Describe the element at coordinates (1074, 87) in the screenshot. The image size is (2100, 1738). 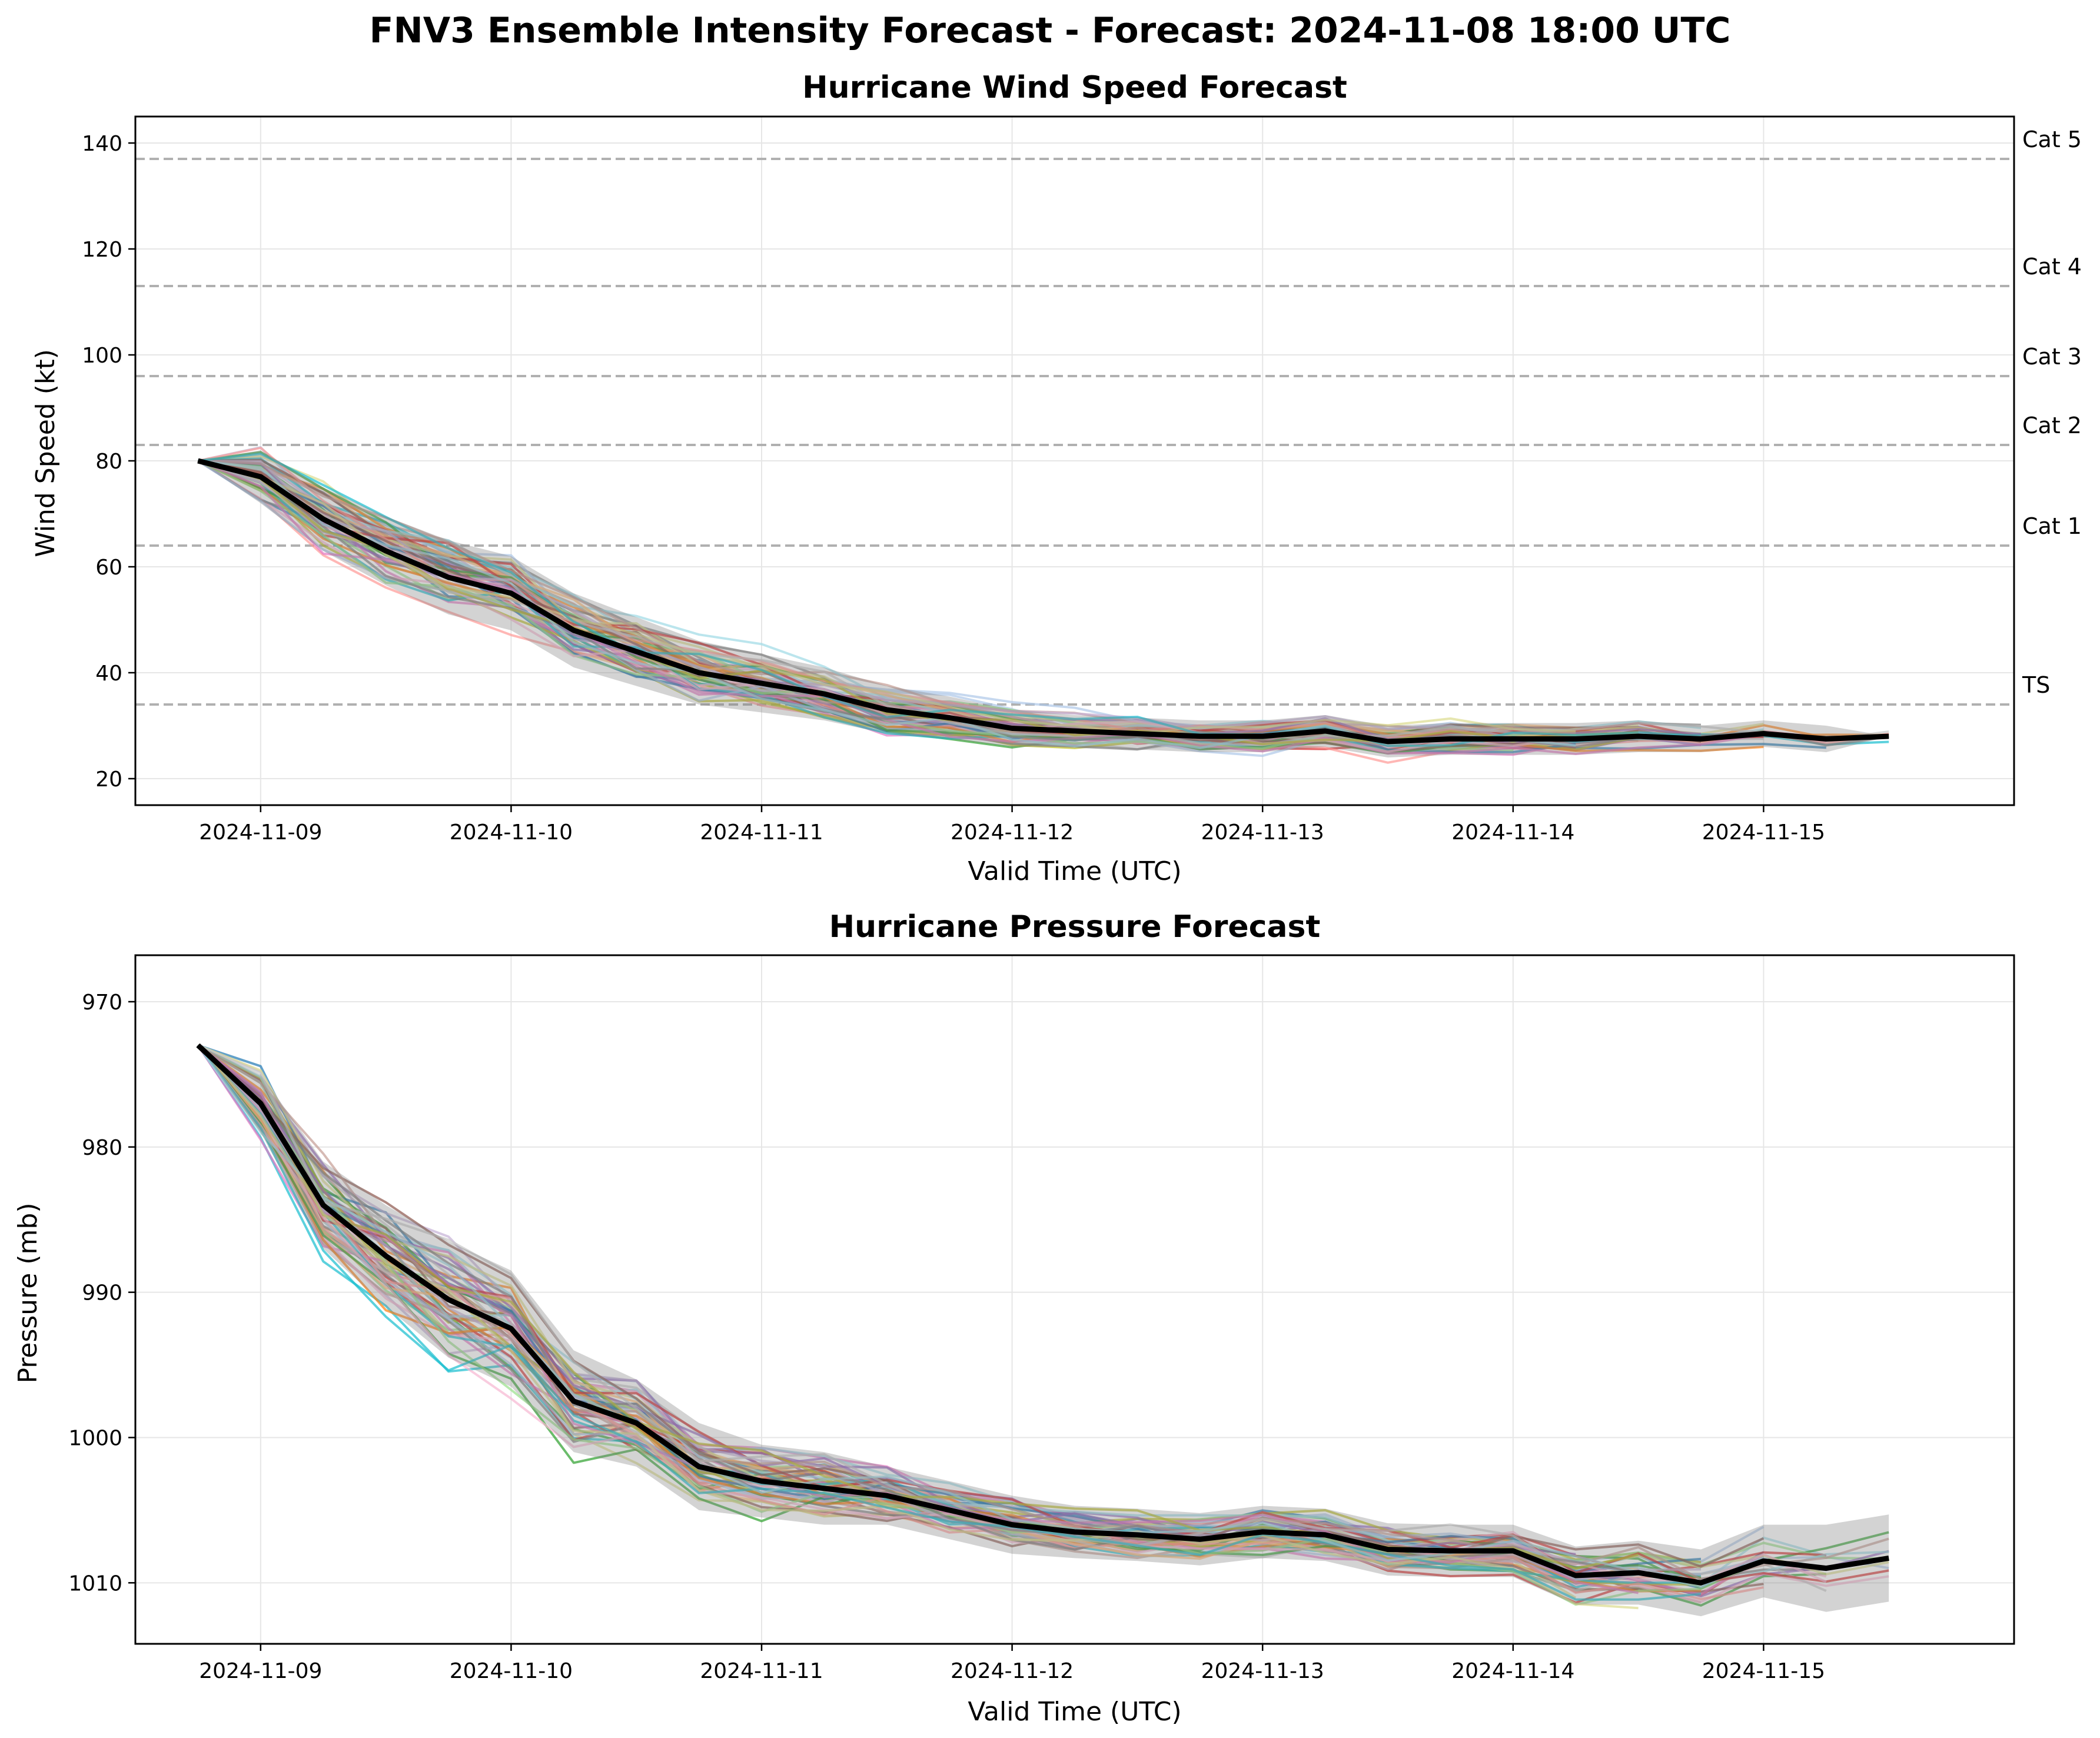
I see `wind-panel-title: Hurricane Wind Speed Forecast` at that location.